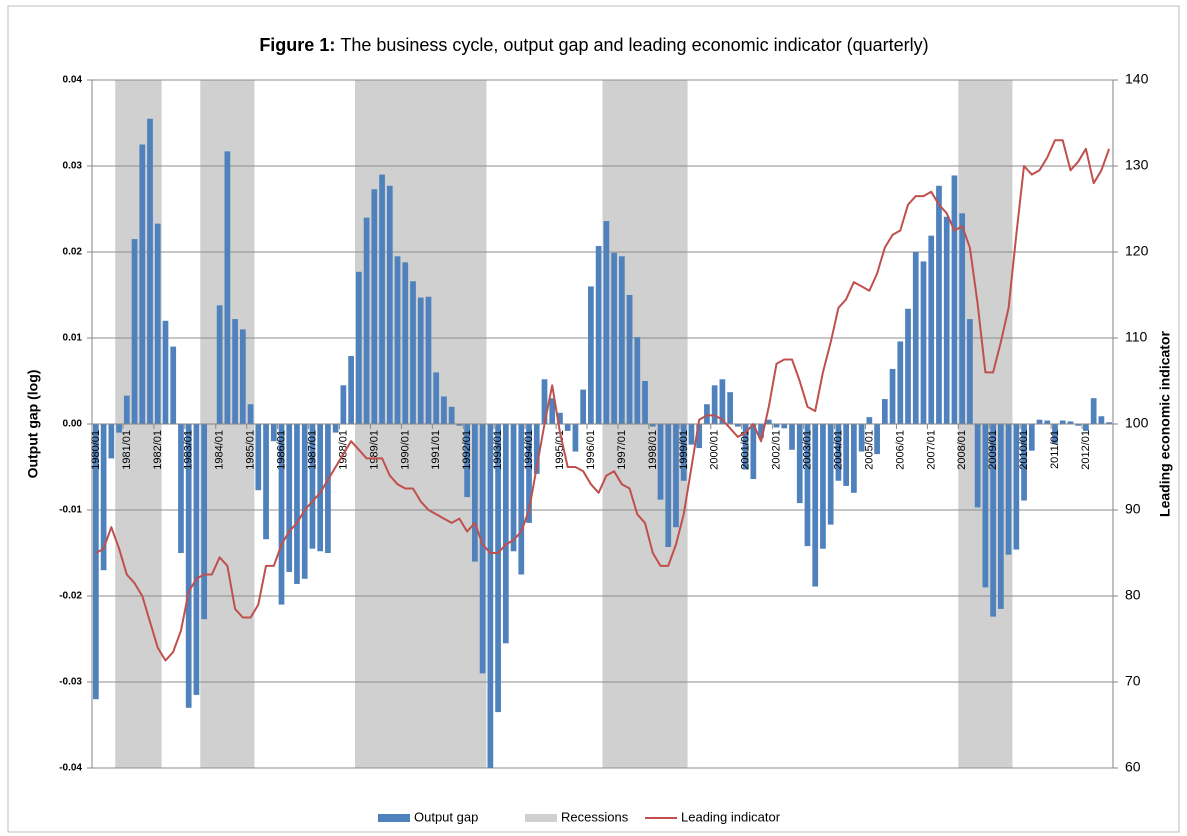 The image size is (1187, 836). I want to click on y-tick-label: -0.03, so click(70, 682).